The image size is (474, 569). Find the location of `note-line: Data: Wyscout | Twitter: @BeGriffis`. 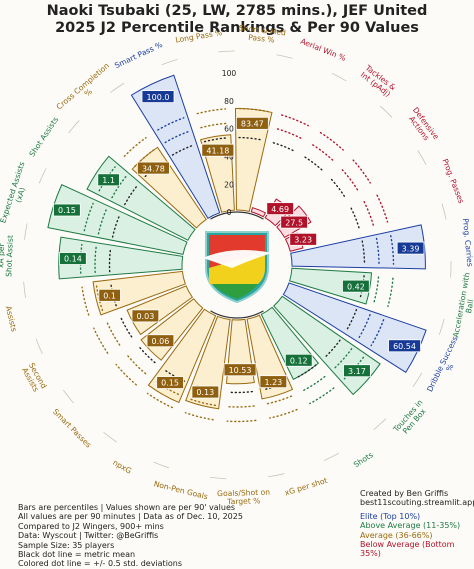

note-line: Data: Wyscout | Twitter: @BeGriffis is located at coordinates (130, 535).